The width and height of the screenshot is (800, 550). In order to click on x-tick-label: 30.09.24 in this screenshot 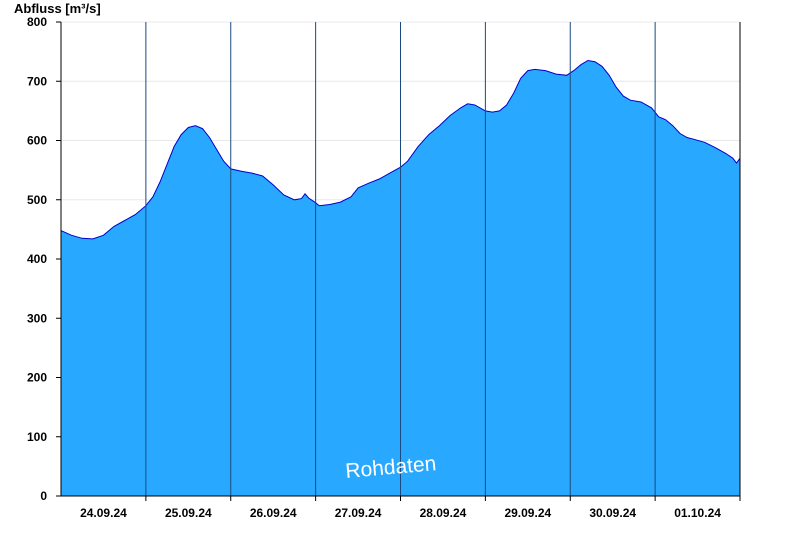, I will do `click(612, 513)`.